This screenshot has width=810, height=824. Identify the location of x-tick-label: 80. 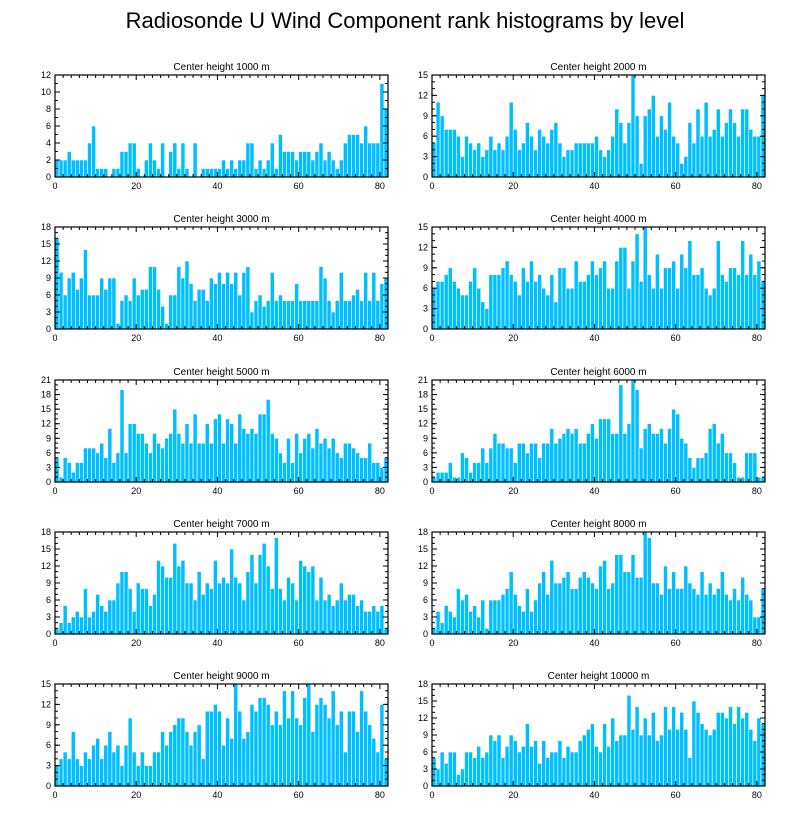
(757, 186).